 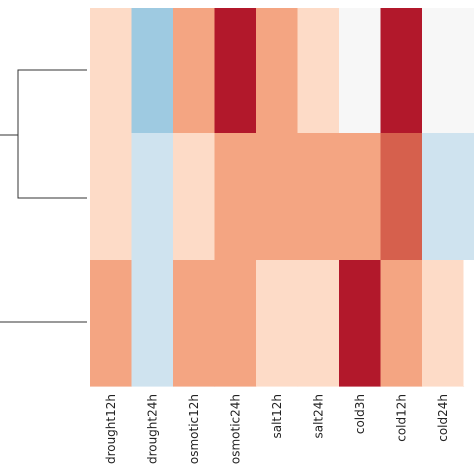 I want to click on x-tick-label-cold3h: cold3h, so click(x=360, y=414).